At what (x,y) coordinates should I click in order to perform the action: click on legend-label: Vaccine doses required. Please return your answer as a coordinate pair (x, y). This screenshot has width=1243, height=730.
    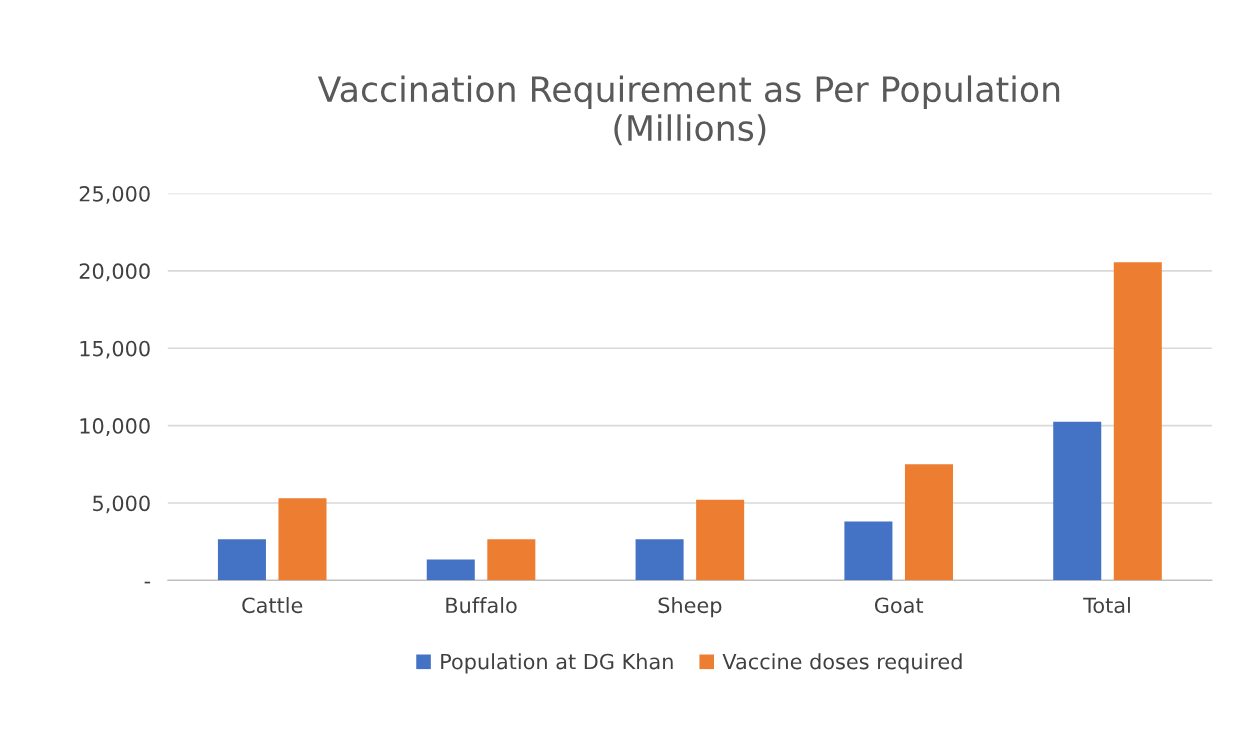
    Looking at the image, I should click on (842, 663).